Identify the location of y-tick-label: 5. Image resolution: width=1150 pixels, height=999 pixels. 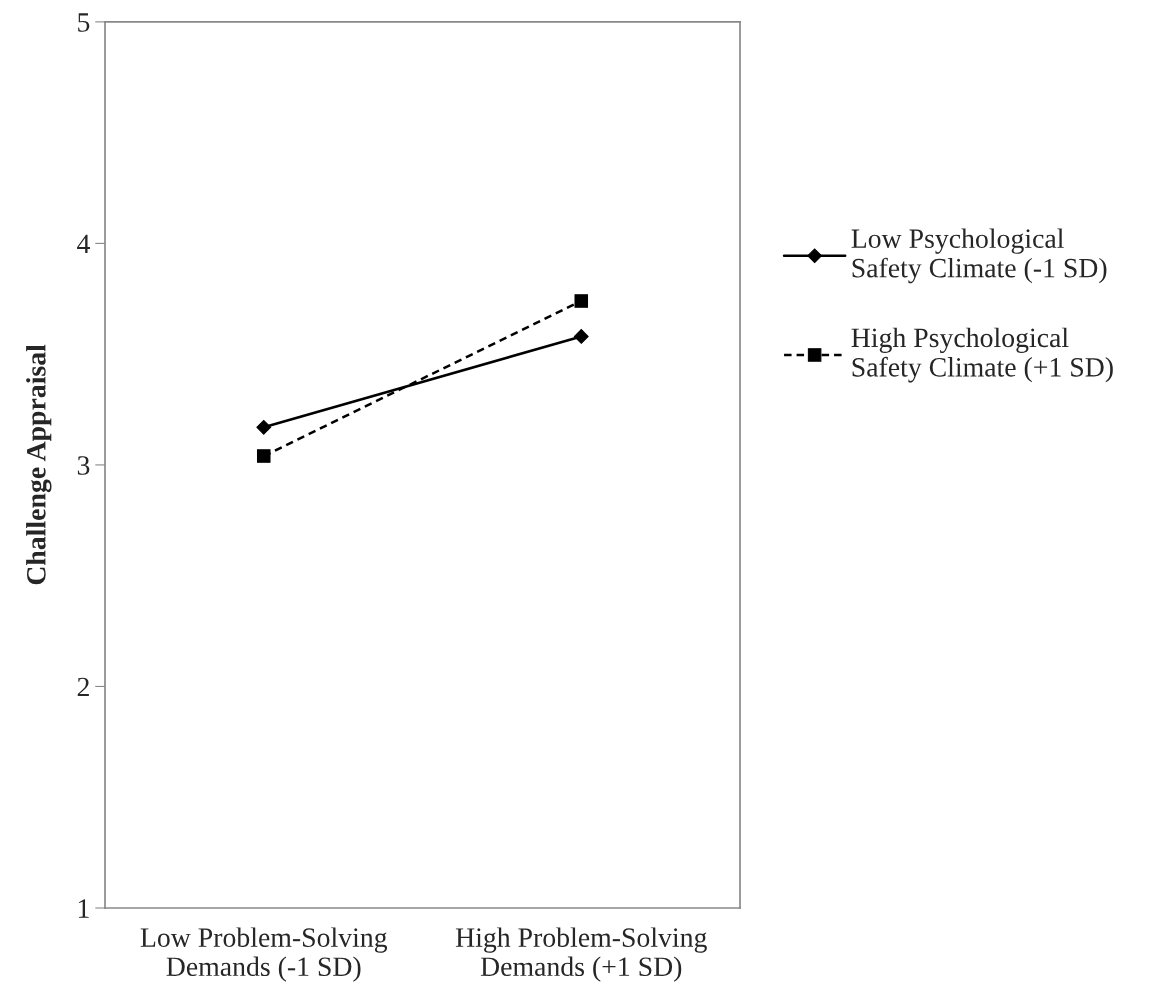
(84, 22).